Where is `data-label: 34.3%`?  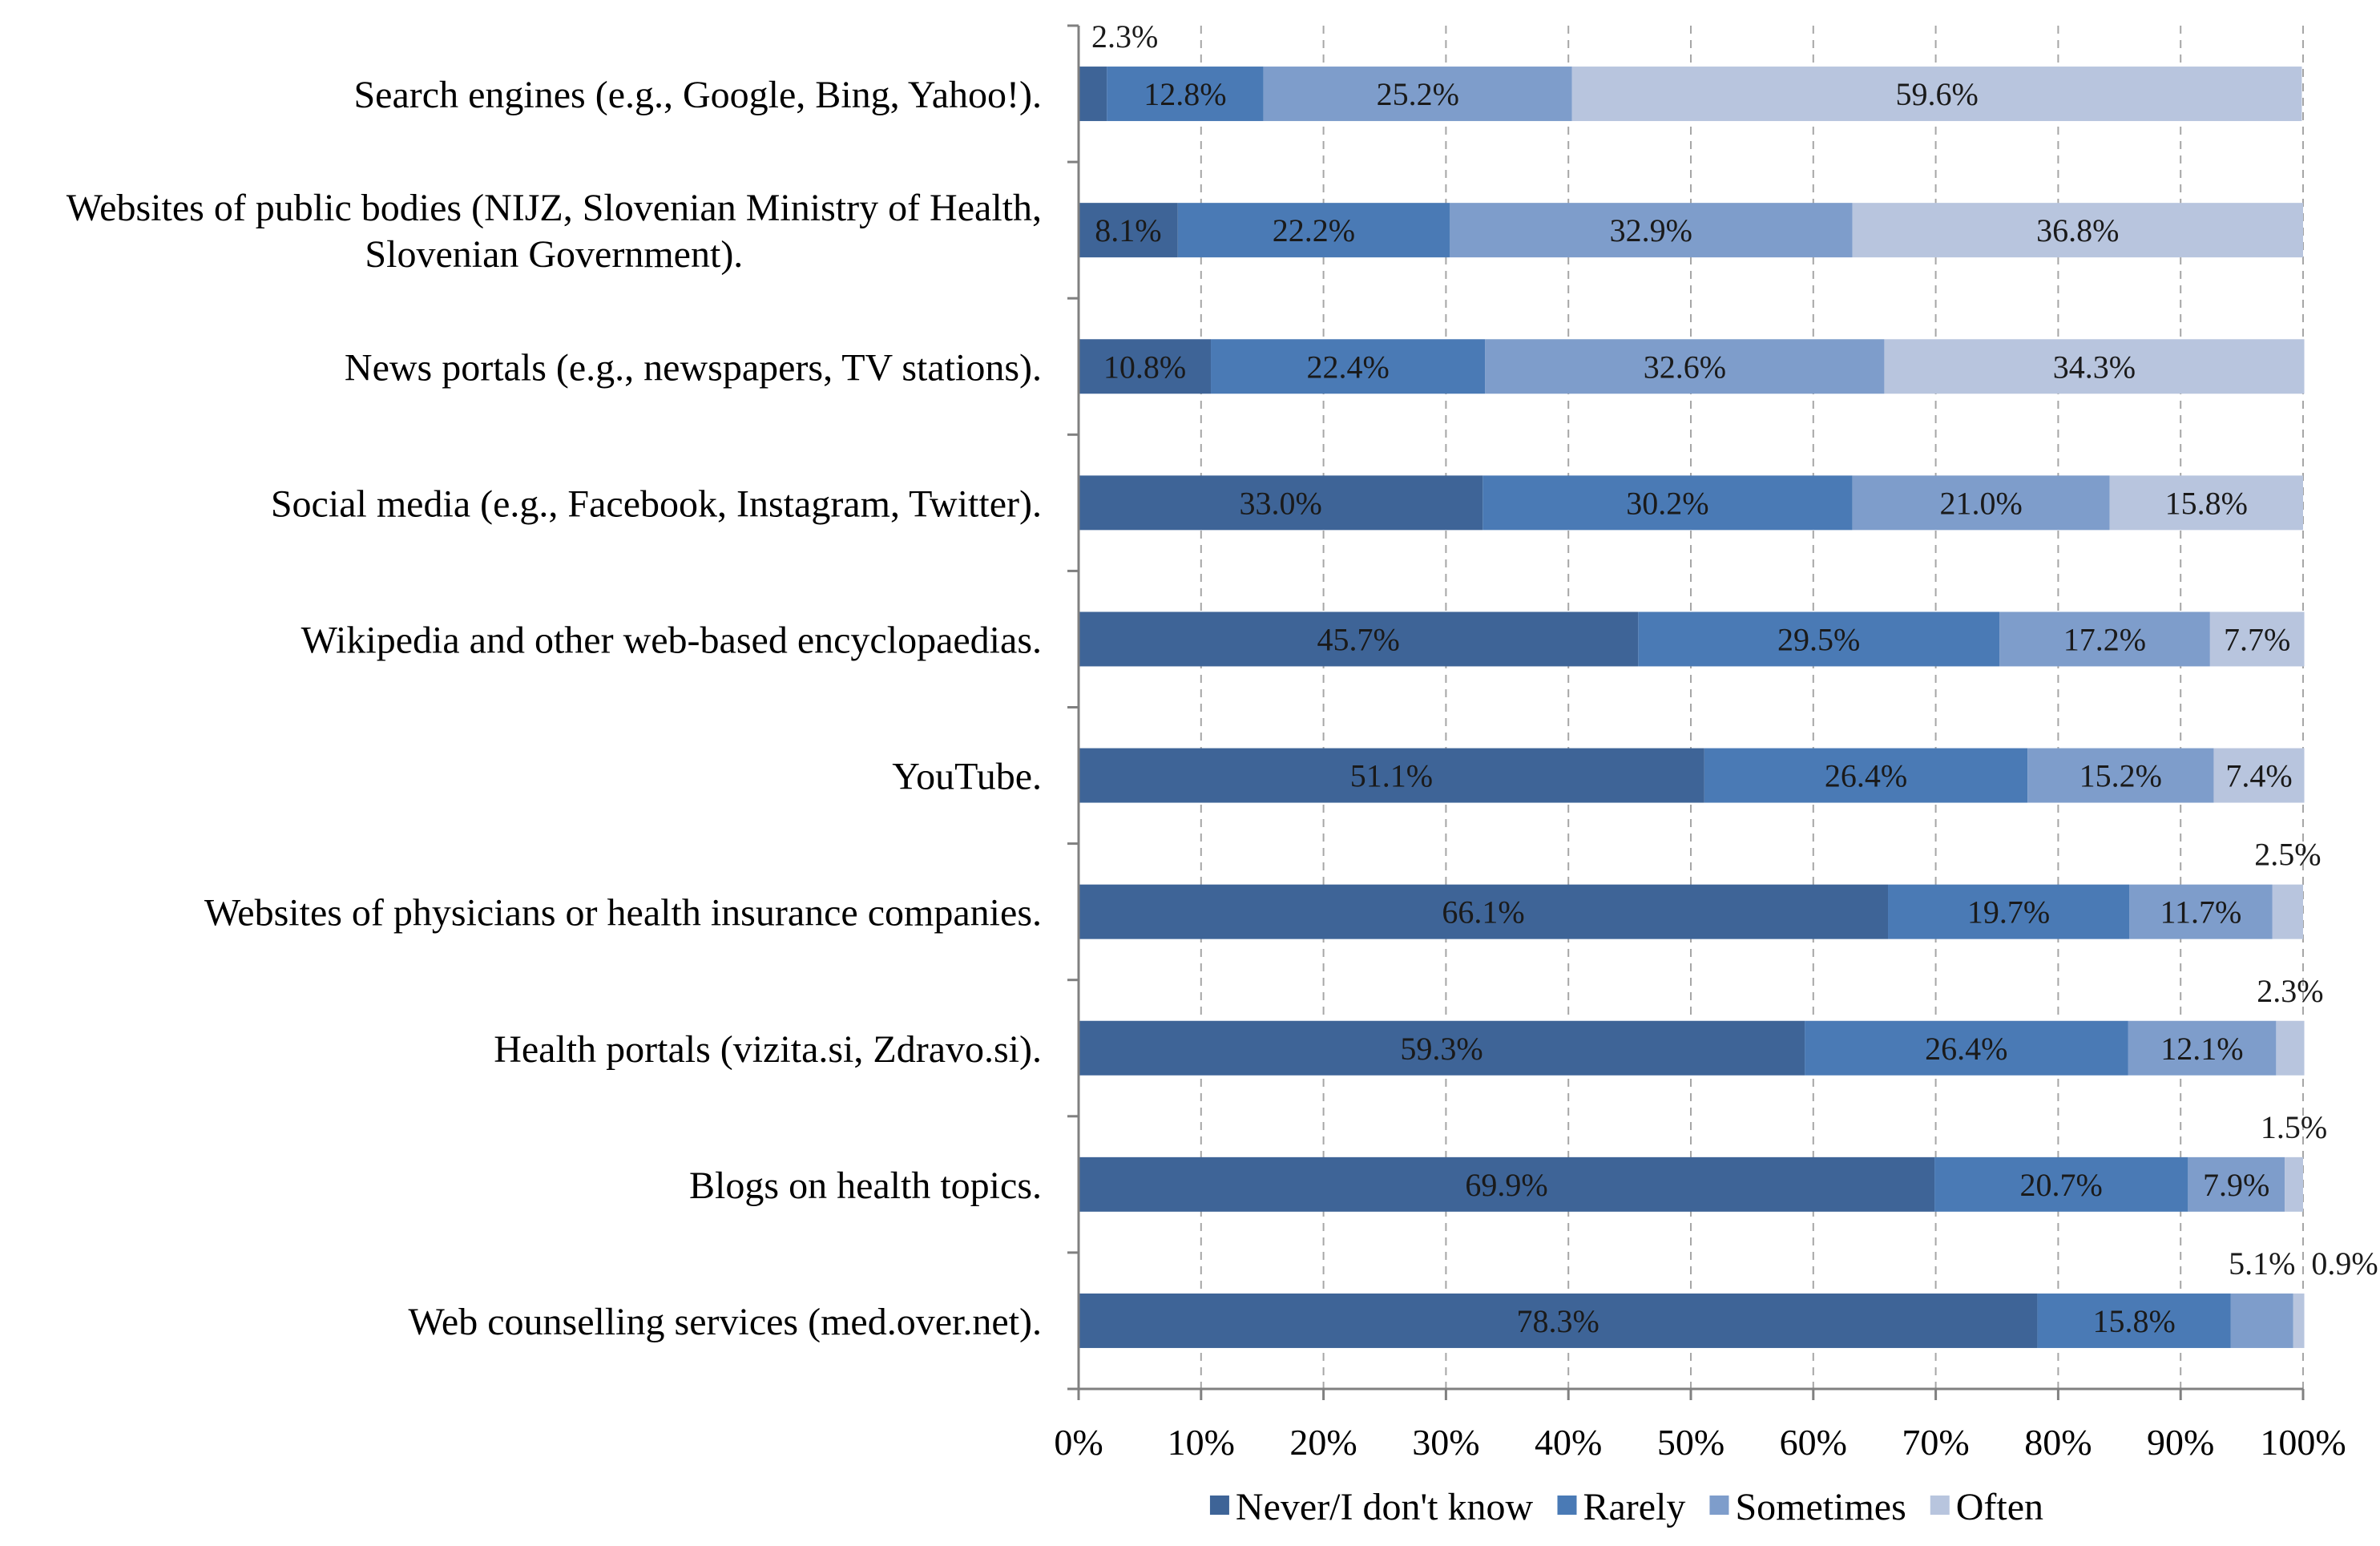
data-label: 34.3% is located at coordinates (2094, 367).